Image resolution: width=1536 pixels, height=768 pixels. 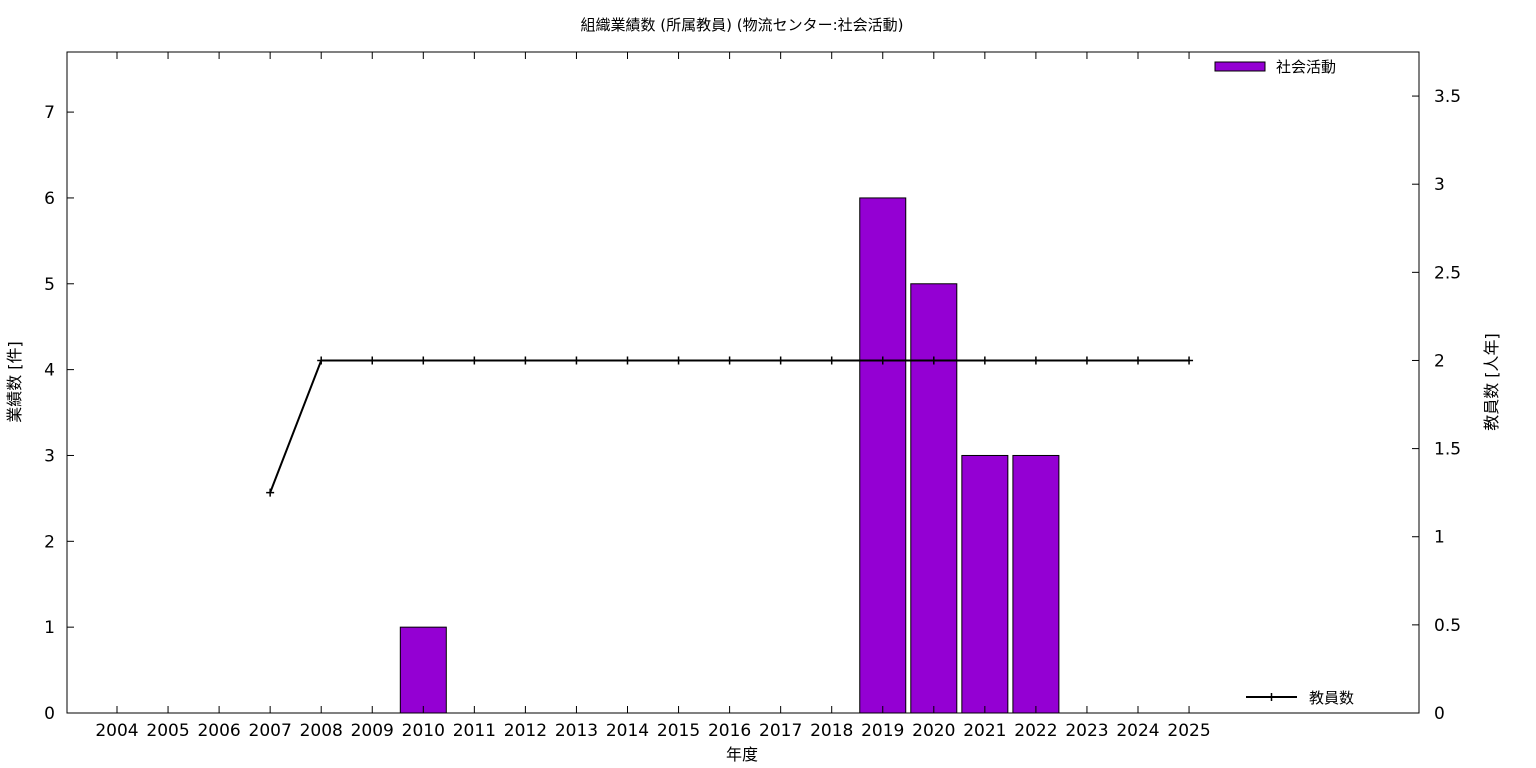 I want to click on y-tick-label-3: 3, so click(x=49, y=456).